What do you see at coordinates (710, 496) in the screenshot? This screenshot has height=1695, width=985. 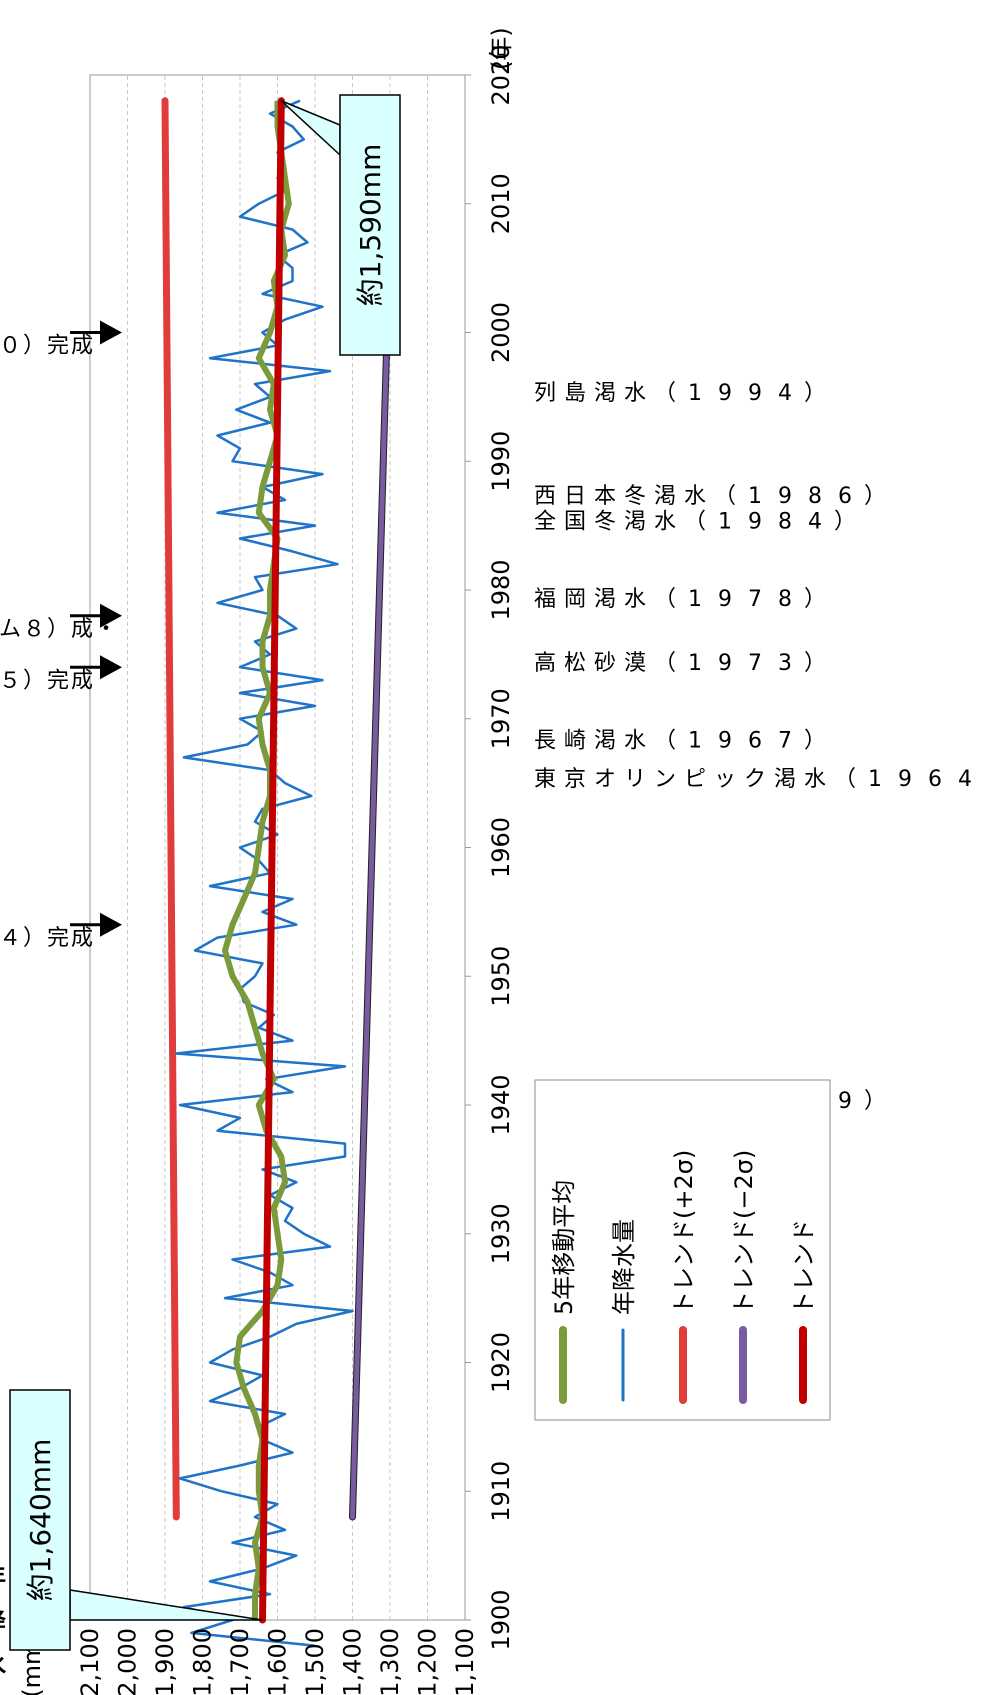 I see `drought-event-label: 西日本冬渇水 （ 1 9 8 6 ）` at bounding box center [710, 496].